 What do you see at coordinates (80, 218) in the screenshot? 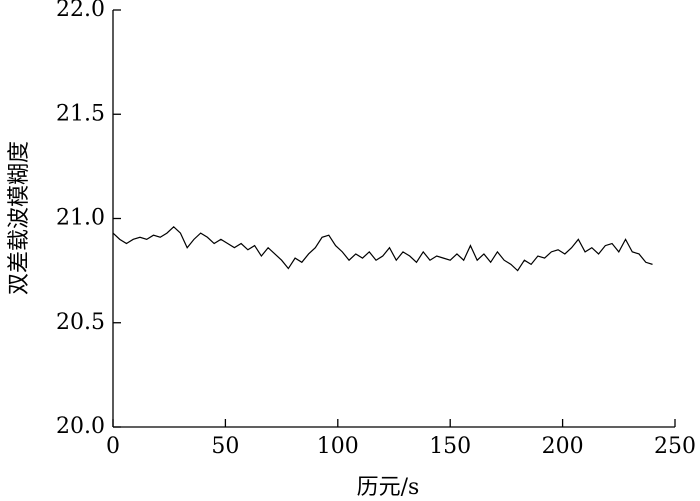
I see `y-tick-label: 21.0` at bounding box center [80, 218].